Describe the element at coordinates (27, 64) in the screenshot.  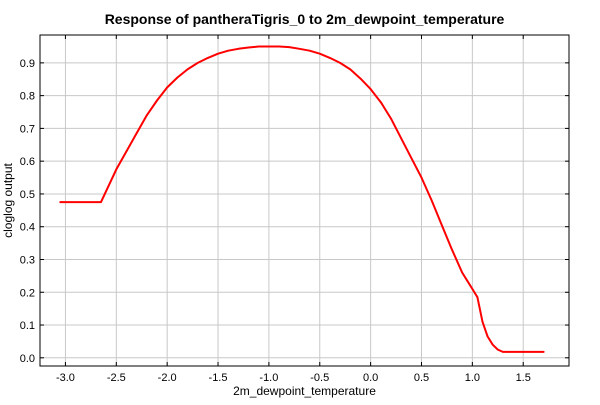
I see `y-tick-label: 0.9` at that location.